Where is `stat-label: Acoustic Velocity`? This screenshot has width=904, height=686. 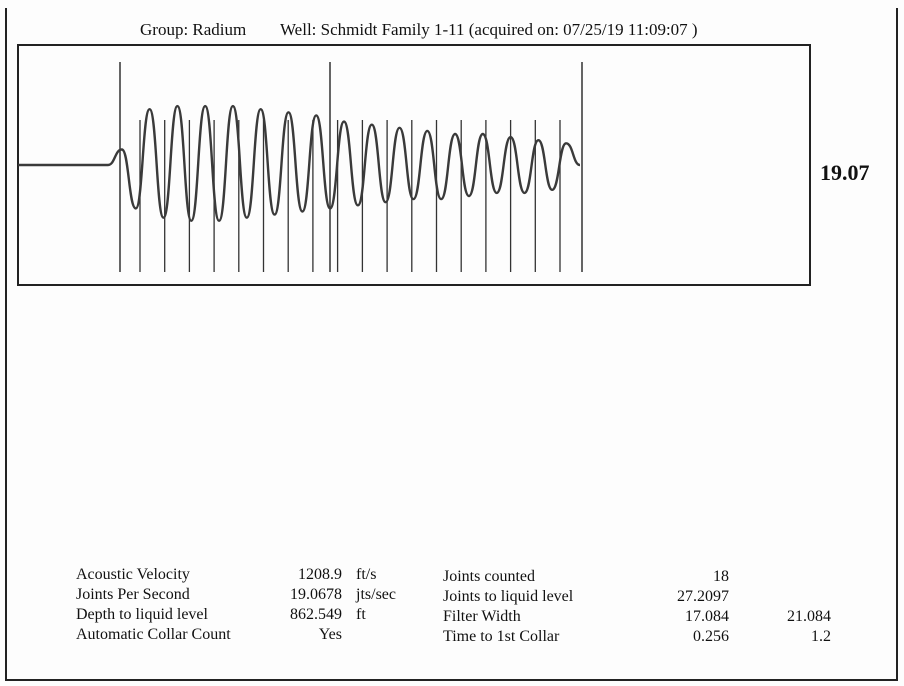 stat-label: Acoustic Velocity is located at coordinates (133, 574).